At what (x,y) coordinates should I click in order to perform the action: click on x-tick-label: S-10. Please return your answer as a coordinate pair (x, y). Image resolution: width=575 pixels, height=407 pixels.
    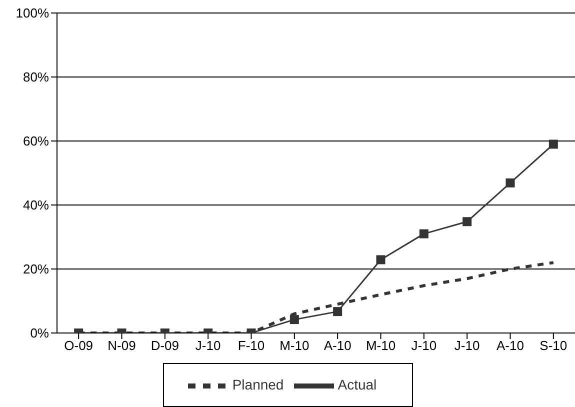
    Looking at the image, I should click on (554, 346).